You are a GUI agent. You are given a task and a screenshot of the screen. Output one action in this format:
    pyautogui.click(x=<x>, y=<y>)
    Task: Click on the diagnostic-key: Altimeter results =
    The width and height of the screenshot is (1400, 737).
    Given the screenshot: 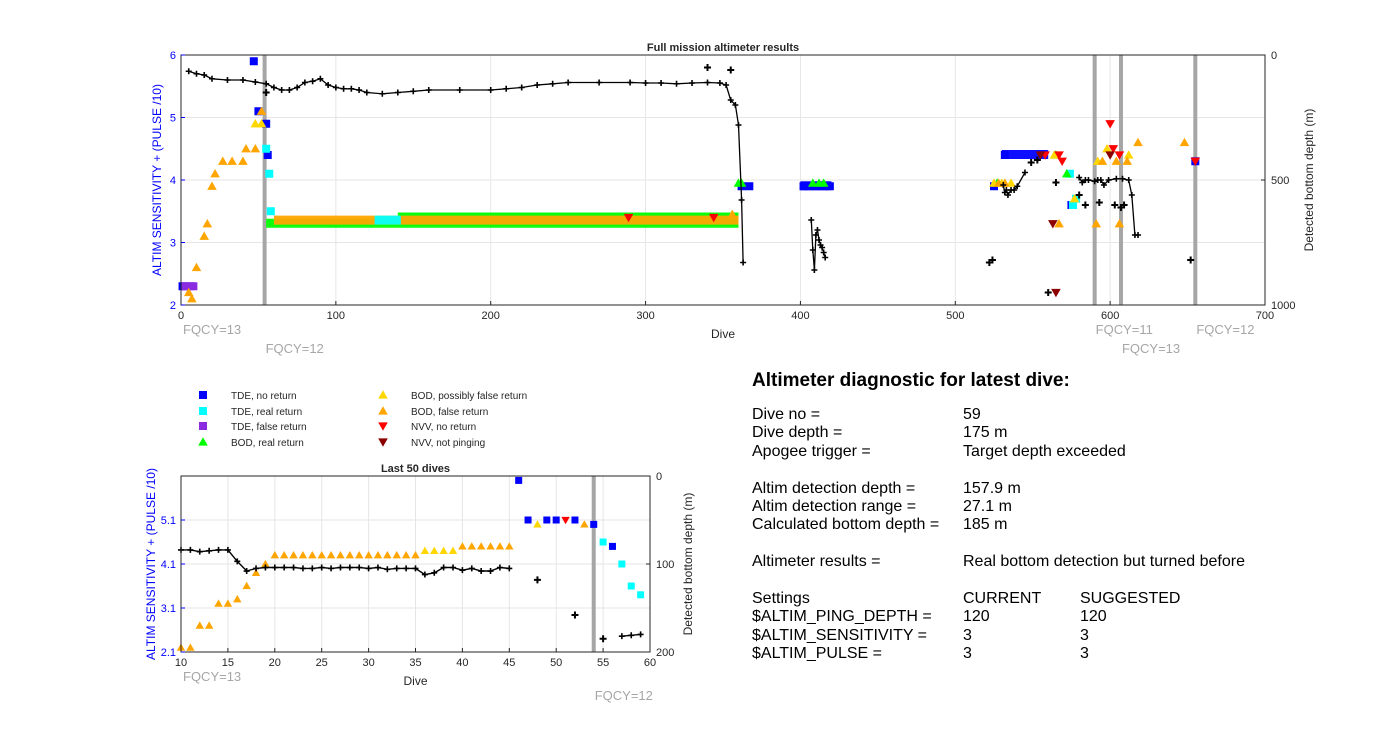 What is the action you would take?
    pyautogui.click(x=816, y=562)
    